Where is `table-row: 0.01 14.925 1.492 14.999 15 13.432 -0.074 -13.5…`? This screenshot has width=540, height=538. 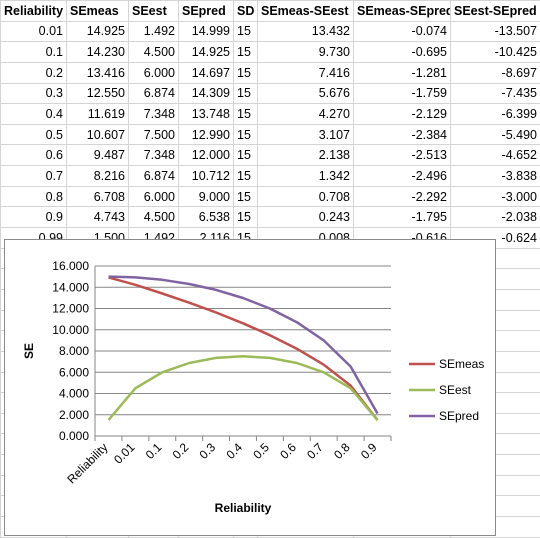 table-row: 0.01 14.925 1.492 14.999 15 13.432 -0.074 -13.5… is located at coordinates (270, 31).